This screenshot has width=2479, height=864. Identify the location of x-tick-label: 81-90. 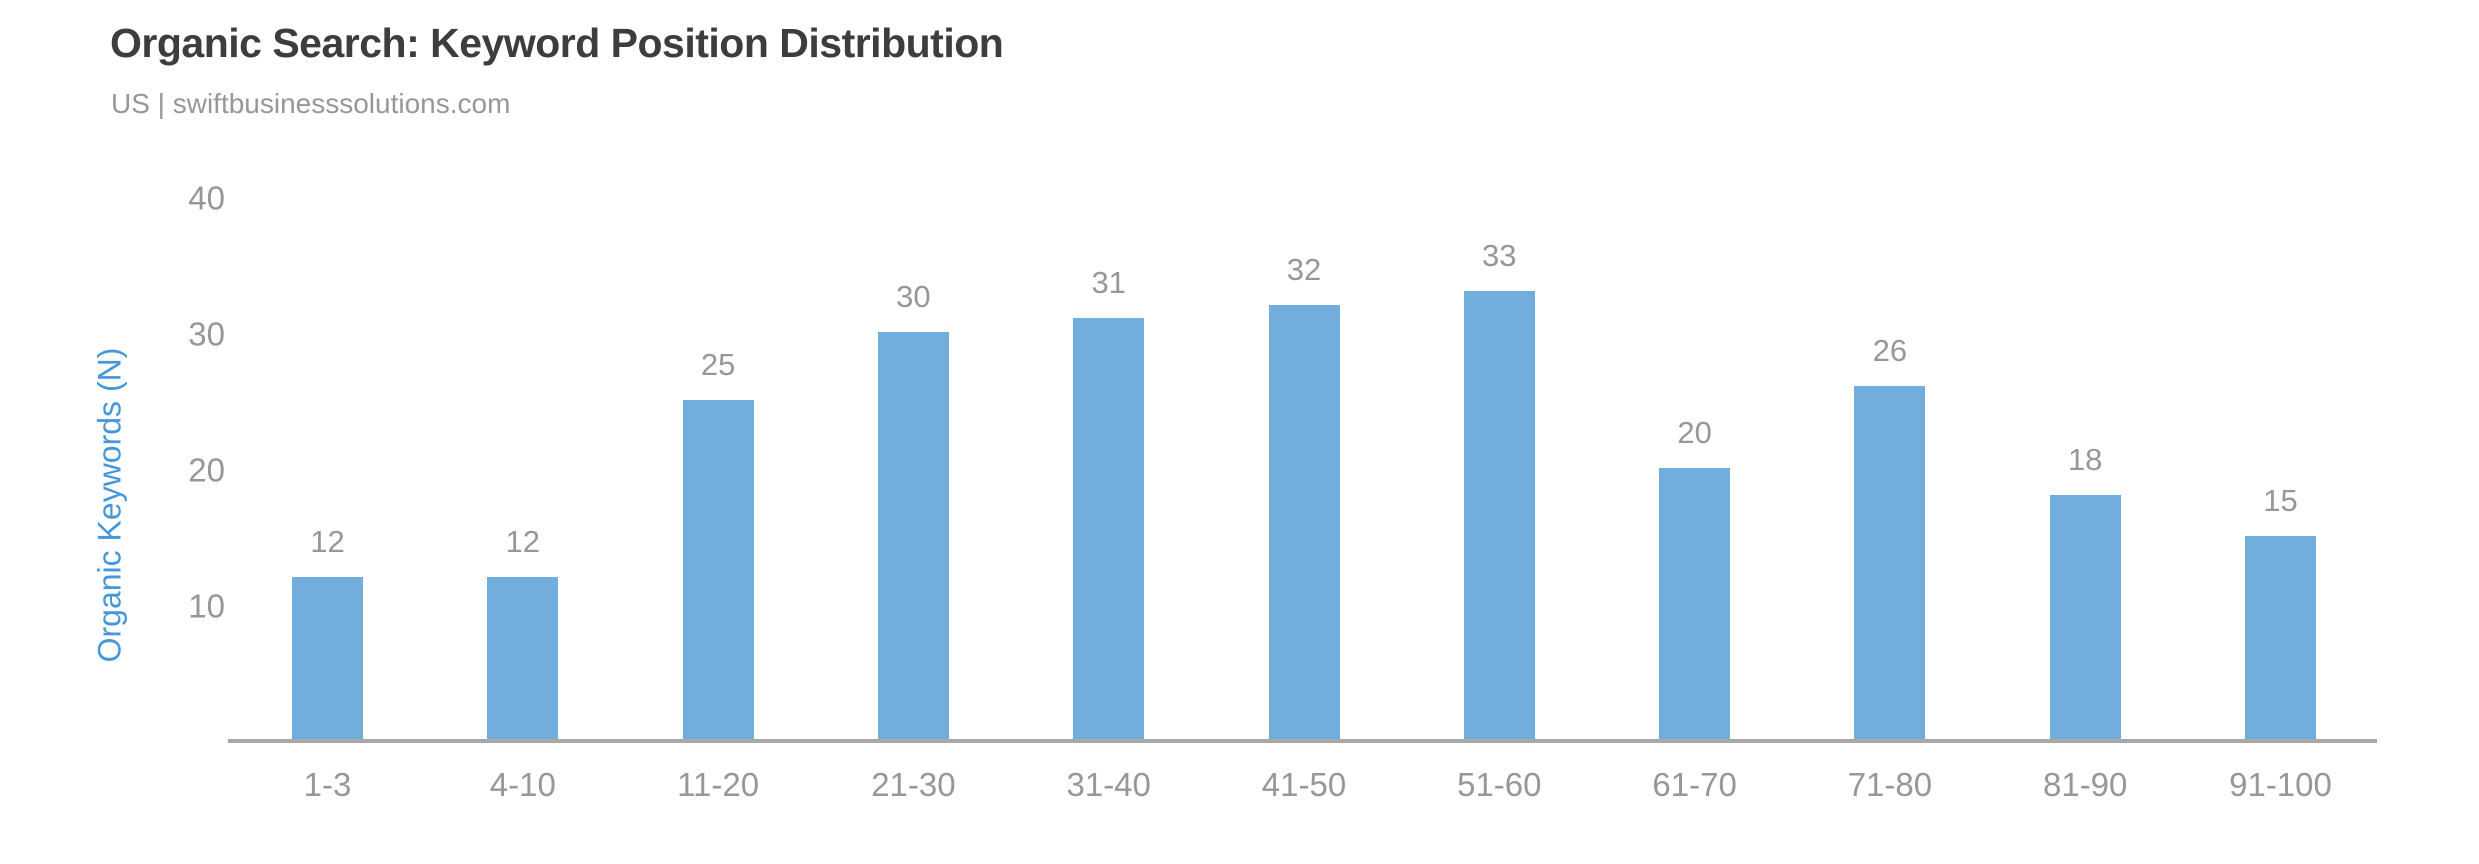
(2085, 784).